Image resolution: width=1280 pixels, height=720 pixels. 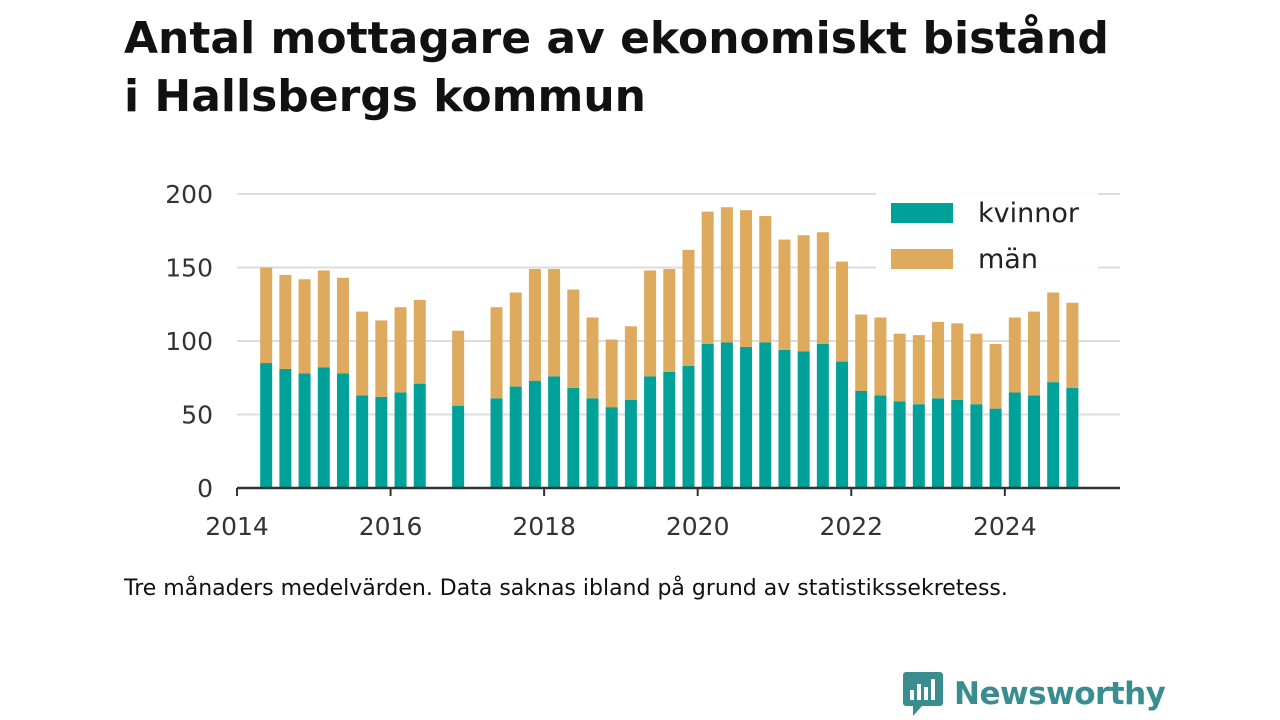 What do you see at coordinates (1029, 213) in the screenshot?
I see `legend-label: kvinnor` at bounding box center [1029, 213].